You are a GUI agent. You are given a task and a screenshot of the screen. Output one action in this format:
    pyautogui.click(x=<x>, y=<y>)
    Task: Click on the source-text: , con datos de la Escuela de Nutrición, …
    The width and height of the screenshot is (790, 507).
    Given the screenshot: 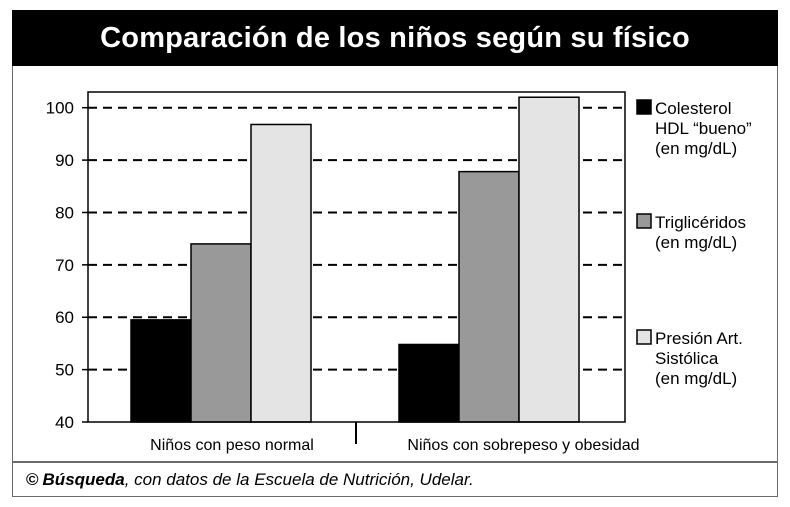 What is the action you would take?
    pyautogui.click(x=299, y=479)
    